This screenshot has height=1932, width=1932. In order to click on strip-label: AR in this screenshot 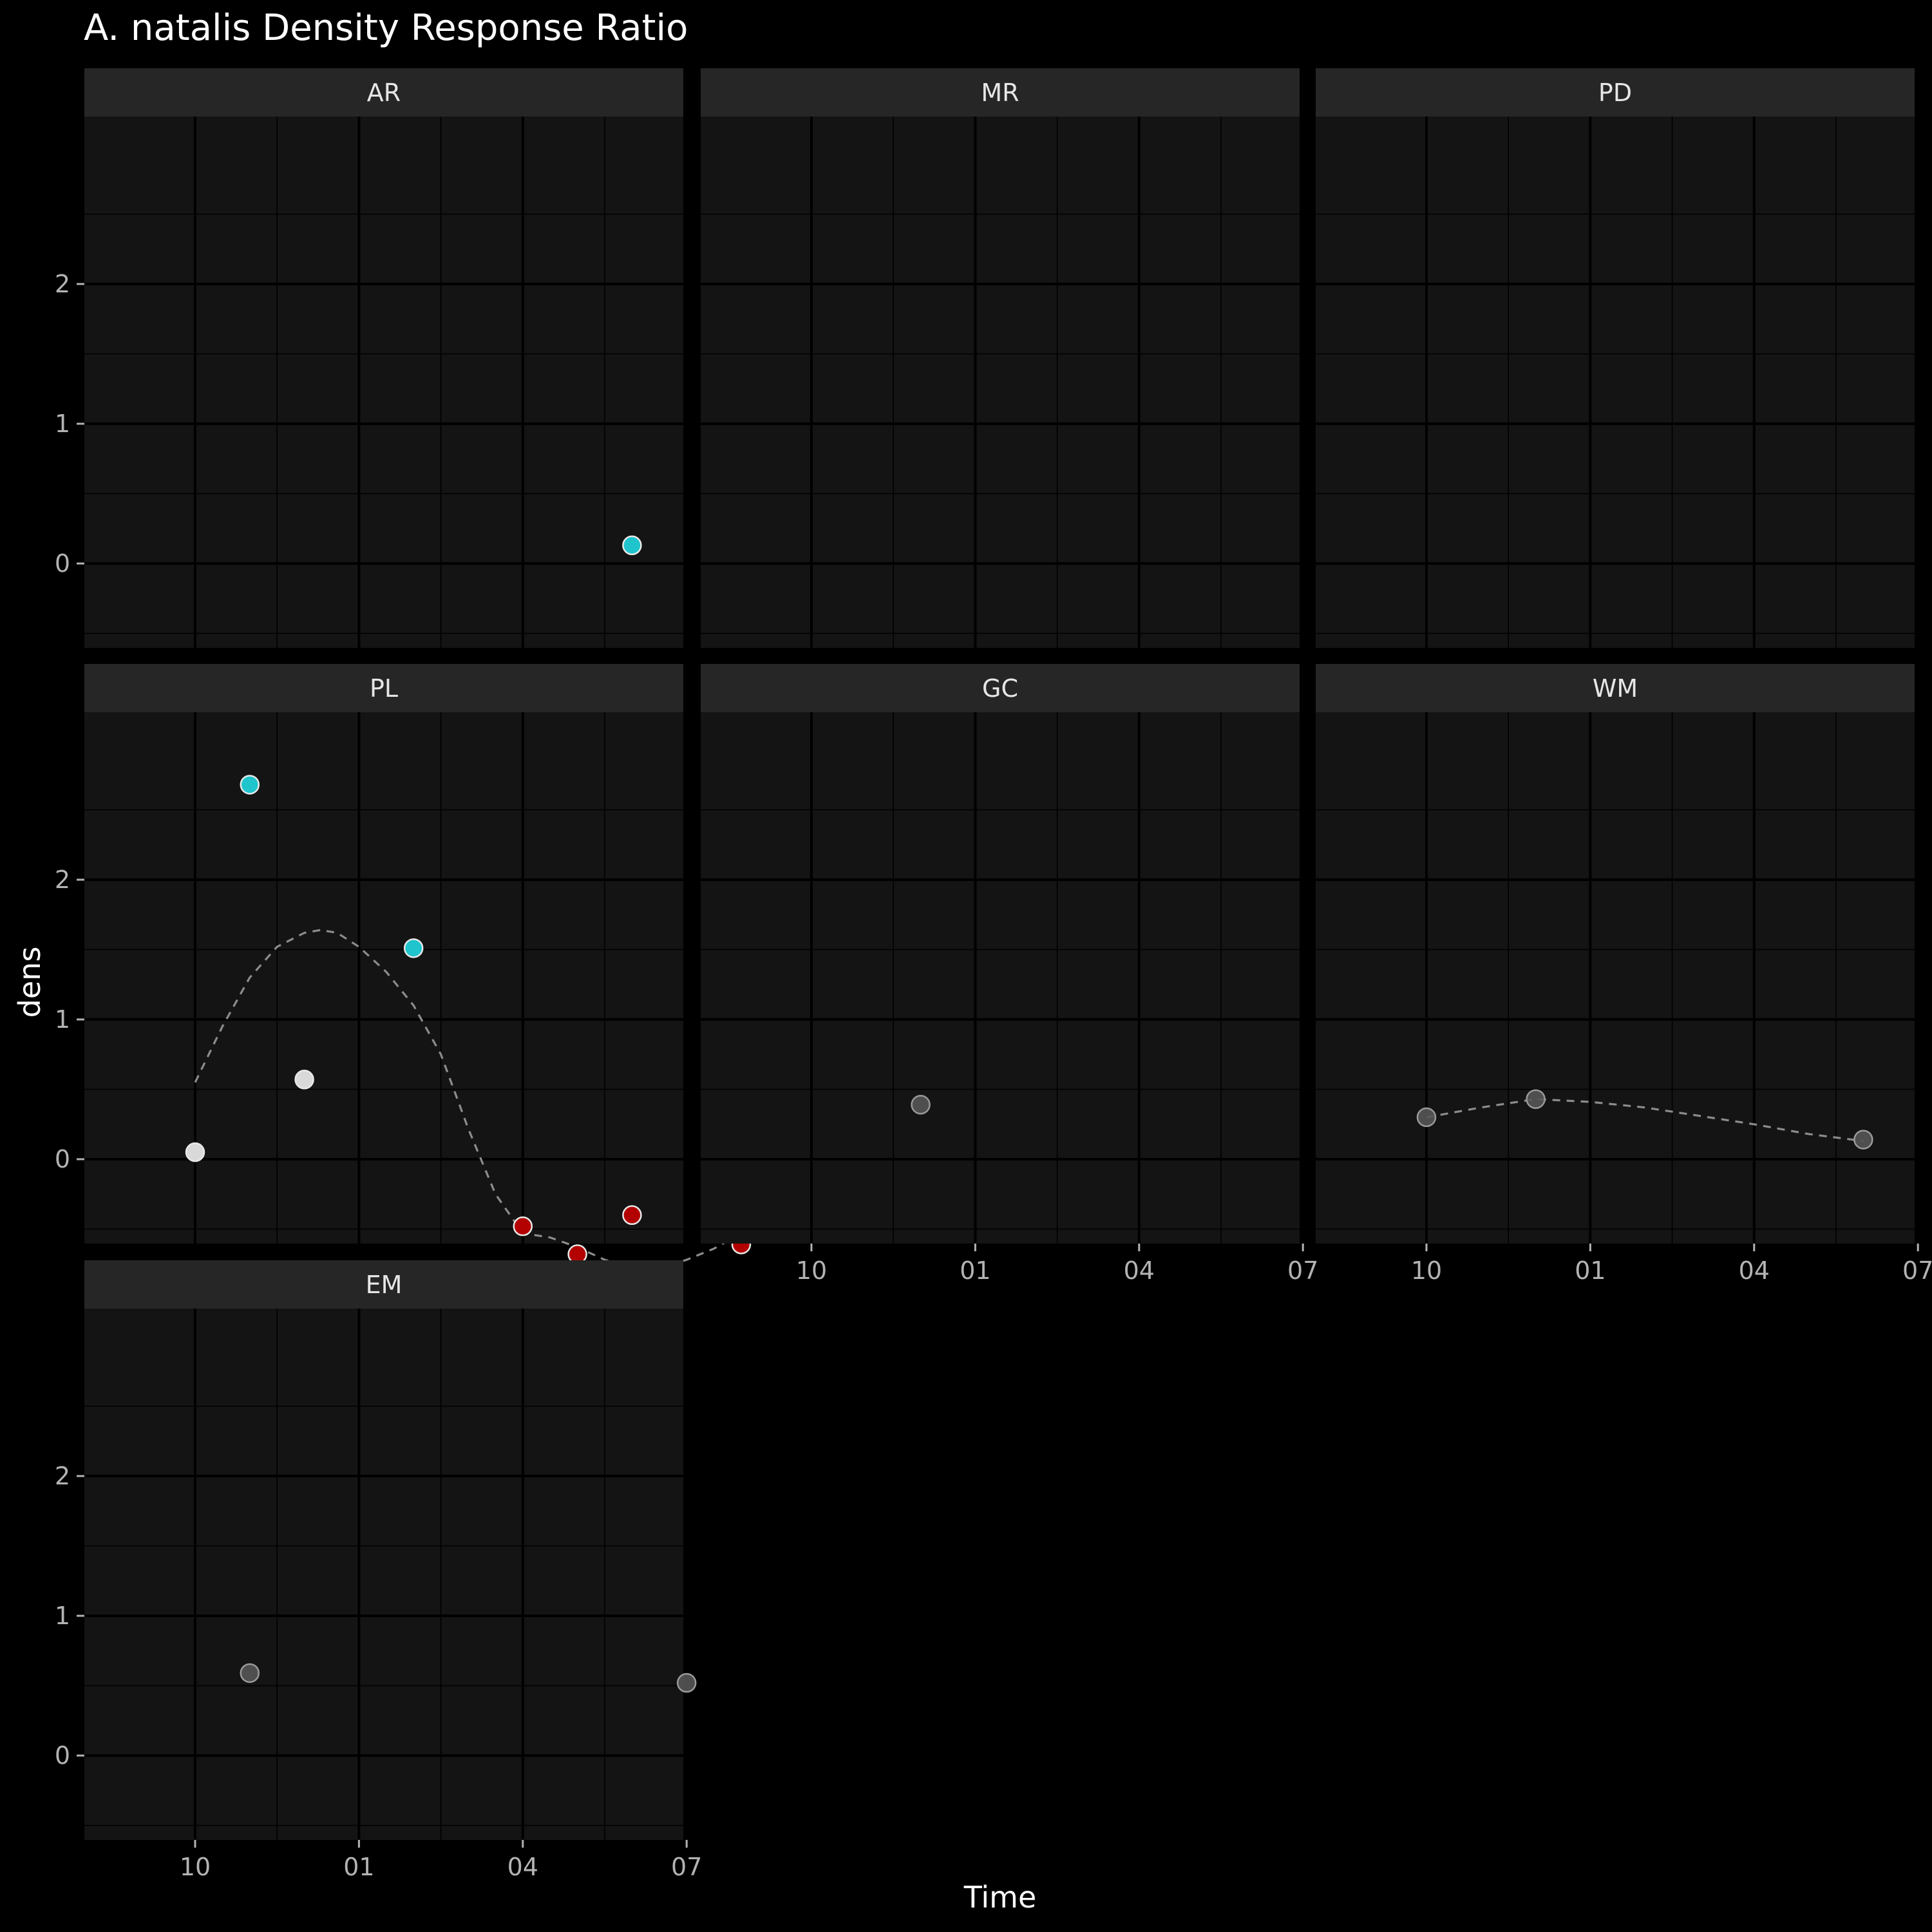, I will do `click(384, 93)`.